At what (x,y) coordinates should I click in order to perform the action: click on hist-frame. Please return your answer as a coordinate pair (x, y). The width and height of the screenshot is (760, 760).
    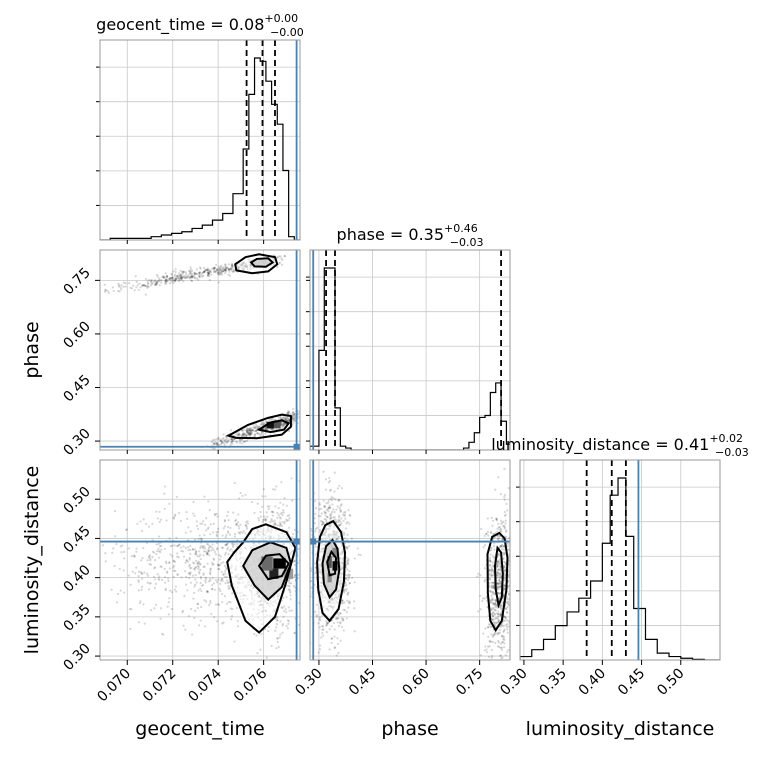
    Looking at the image, I should click on (620, 560).